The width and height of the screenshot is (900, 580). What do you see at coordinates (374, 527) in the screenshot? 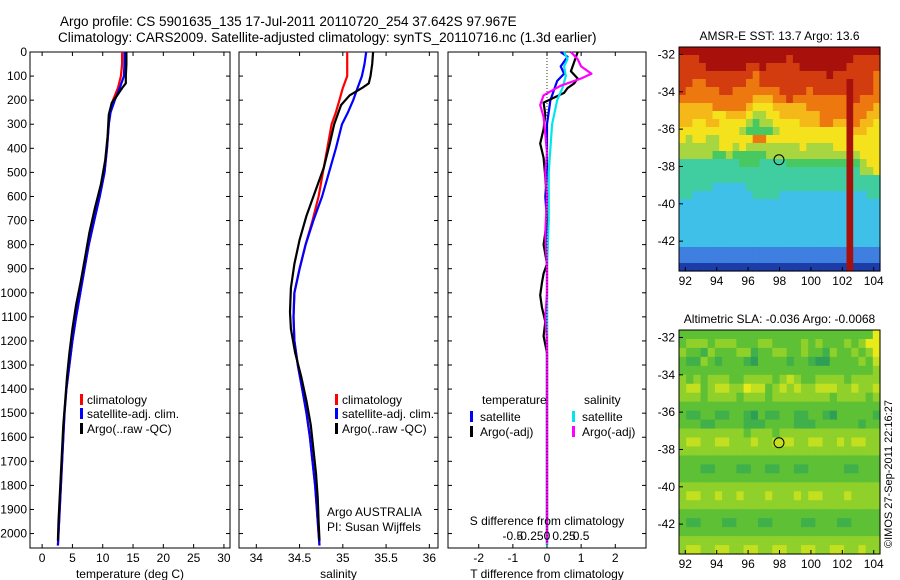
I see `argo-pi-label: PI: Susan Wijffels` at bounding box center [374, 527].